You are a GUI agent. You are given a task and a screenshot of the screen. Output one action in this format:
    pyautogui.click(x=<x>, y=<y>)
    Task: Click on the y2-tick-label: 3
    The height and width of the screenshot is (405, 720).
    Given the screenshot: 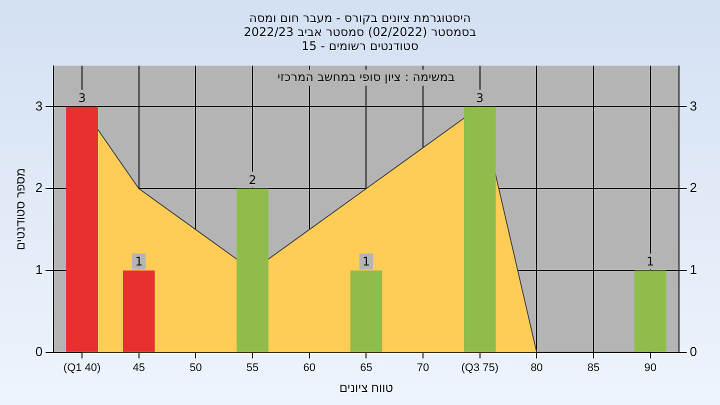 What is the action you would take?
    pyautogui.click(x=694, y=106)
    